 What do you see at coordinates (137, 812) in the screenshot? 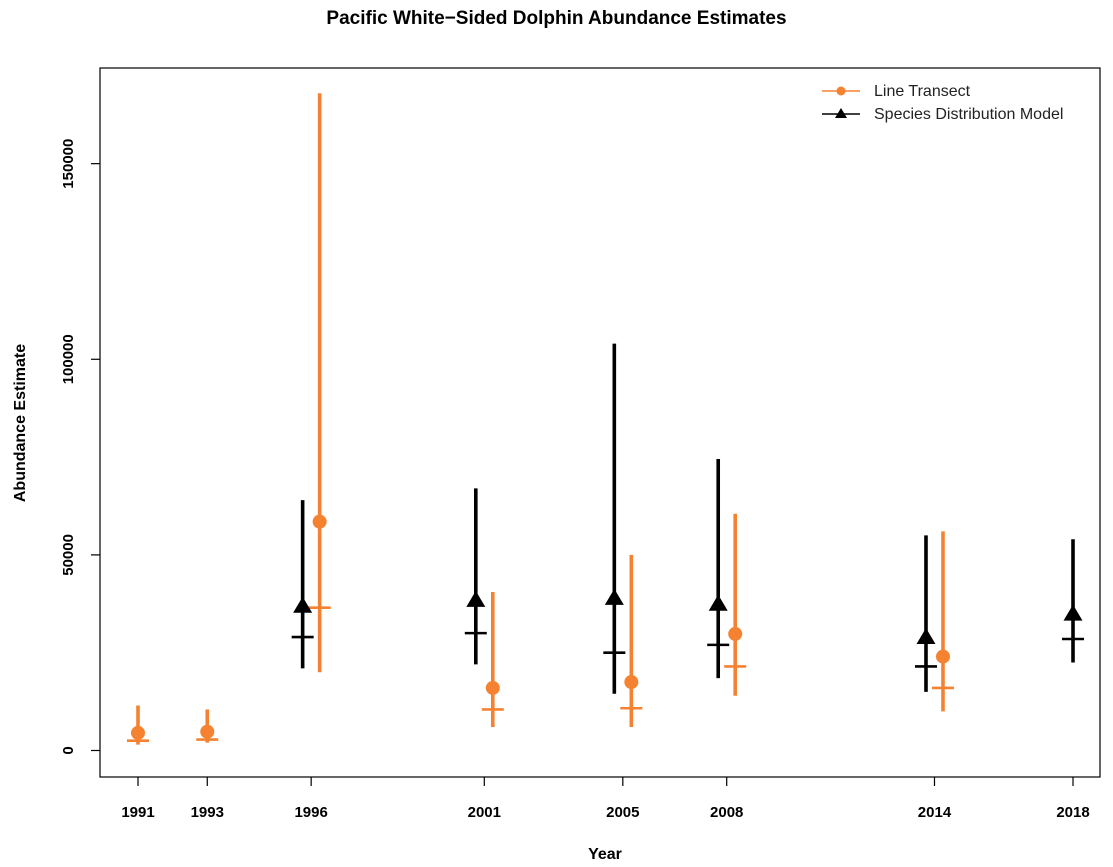
I see `x-tick-label: 1991` at bounding box center [137, 812].